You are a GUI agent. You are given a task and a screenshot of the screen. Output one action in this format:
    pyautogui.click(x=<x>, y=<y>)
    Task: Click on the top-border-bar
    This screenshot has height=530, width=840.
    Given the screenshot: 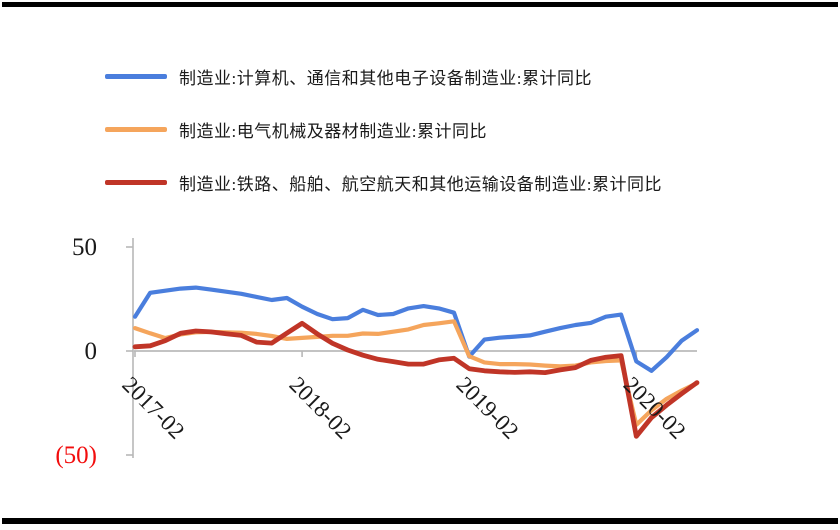 What is the action you would take?
    pyautogui.click(x=420, y=4)
    